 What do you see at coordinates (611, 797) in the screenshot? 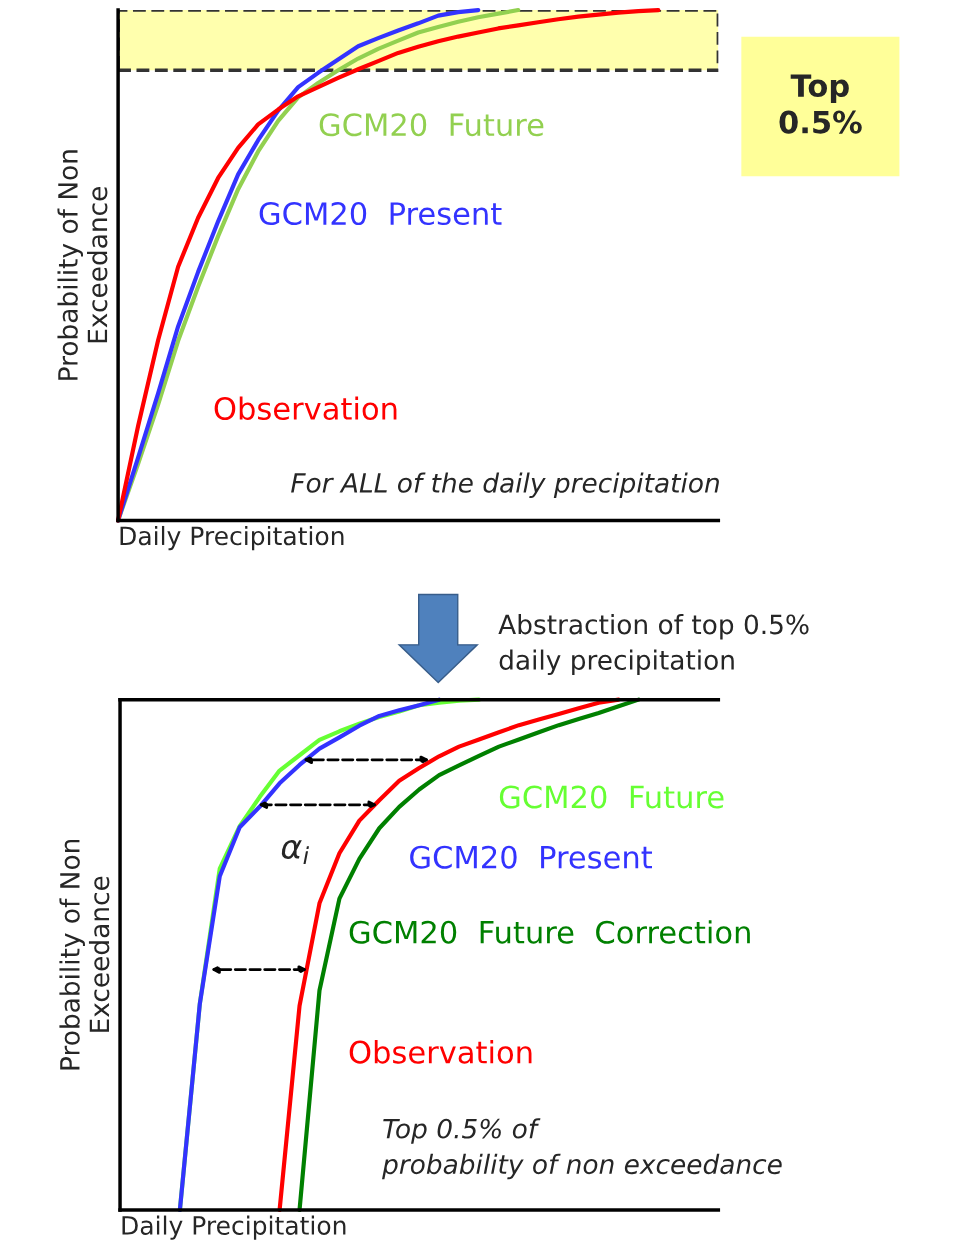
I see `text: GCM20 Future` at bounding box center [611, 797].